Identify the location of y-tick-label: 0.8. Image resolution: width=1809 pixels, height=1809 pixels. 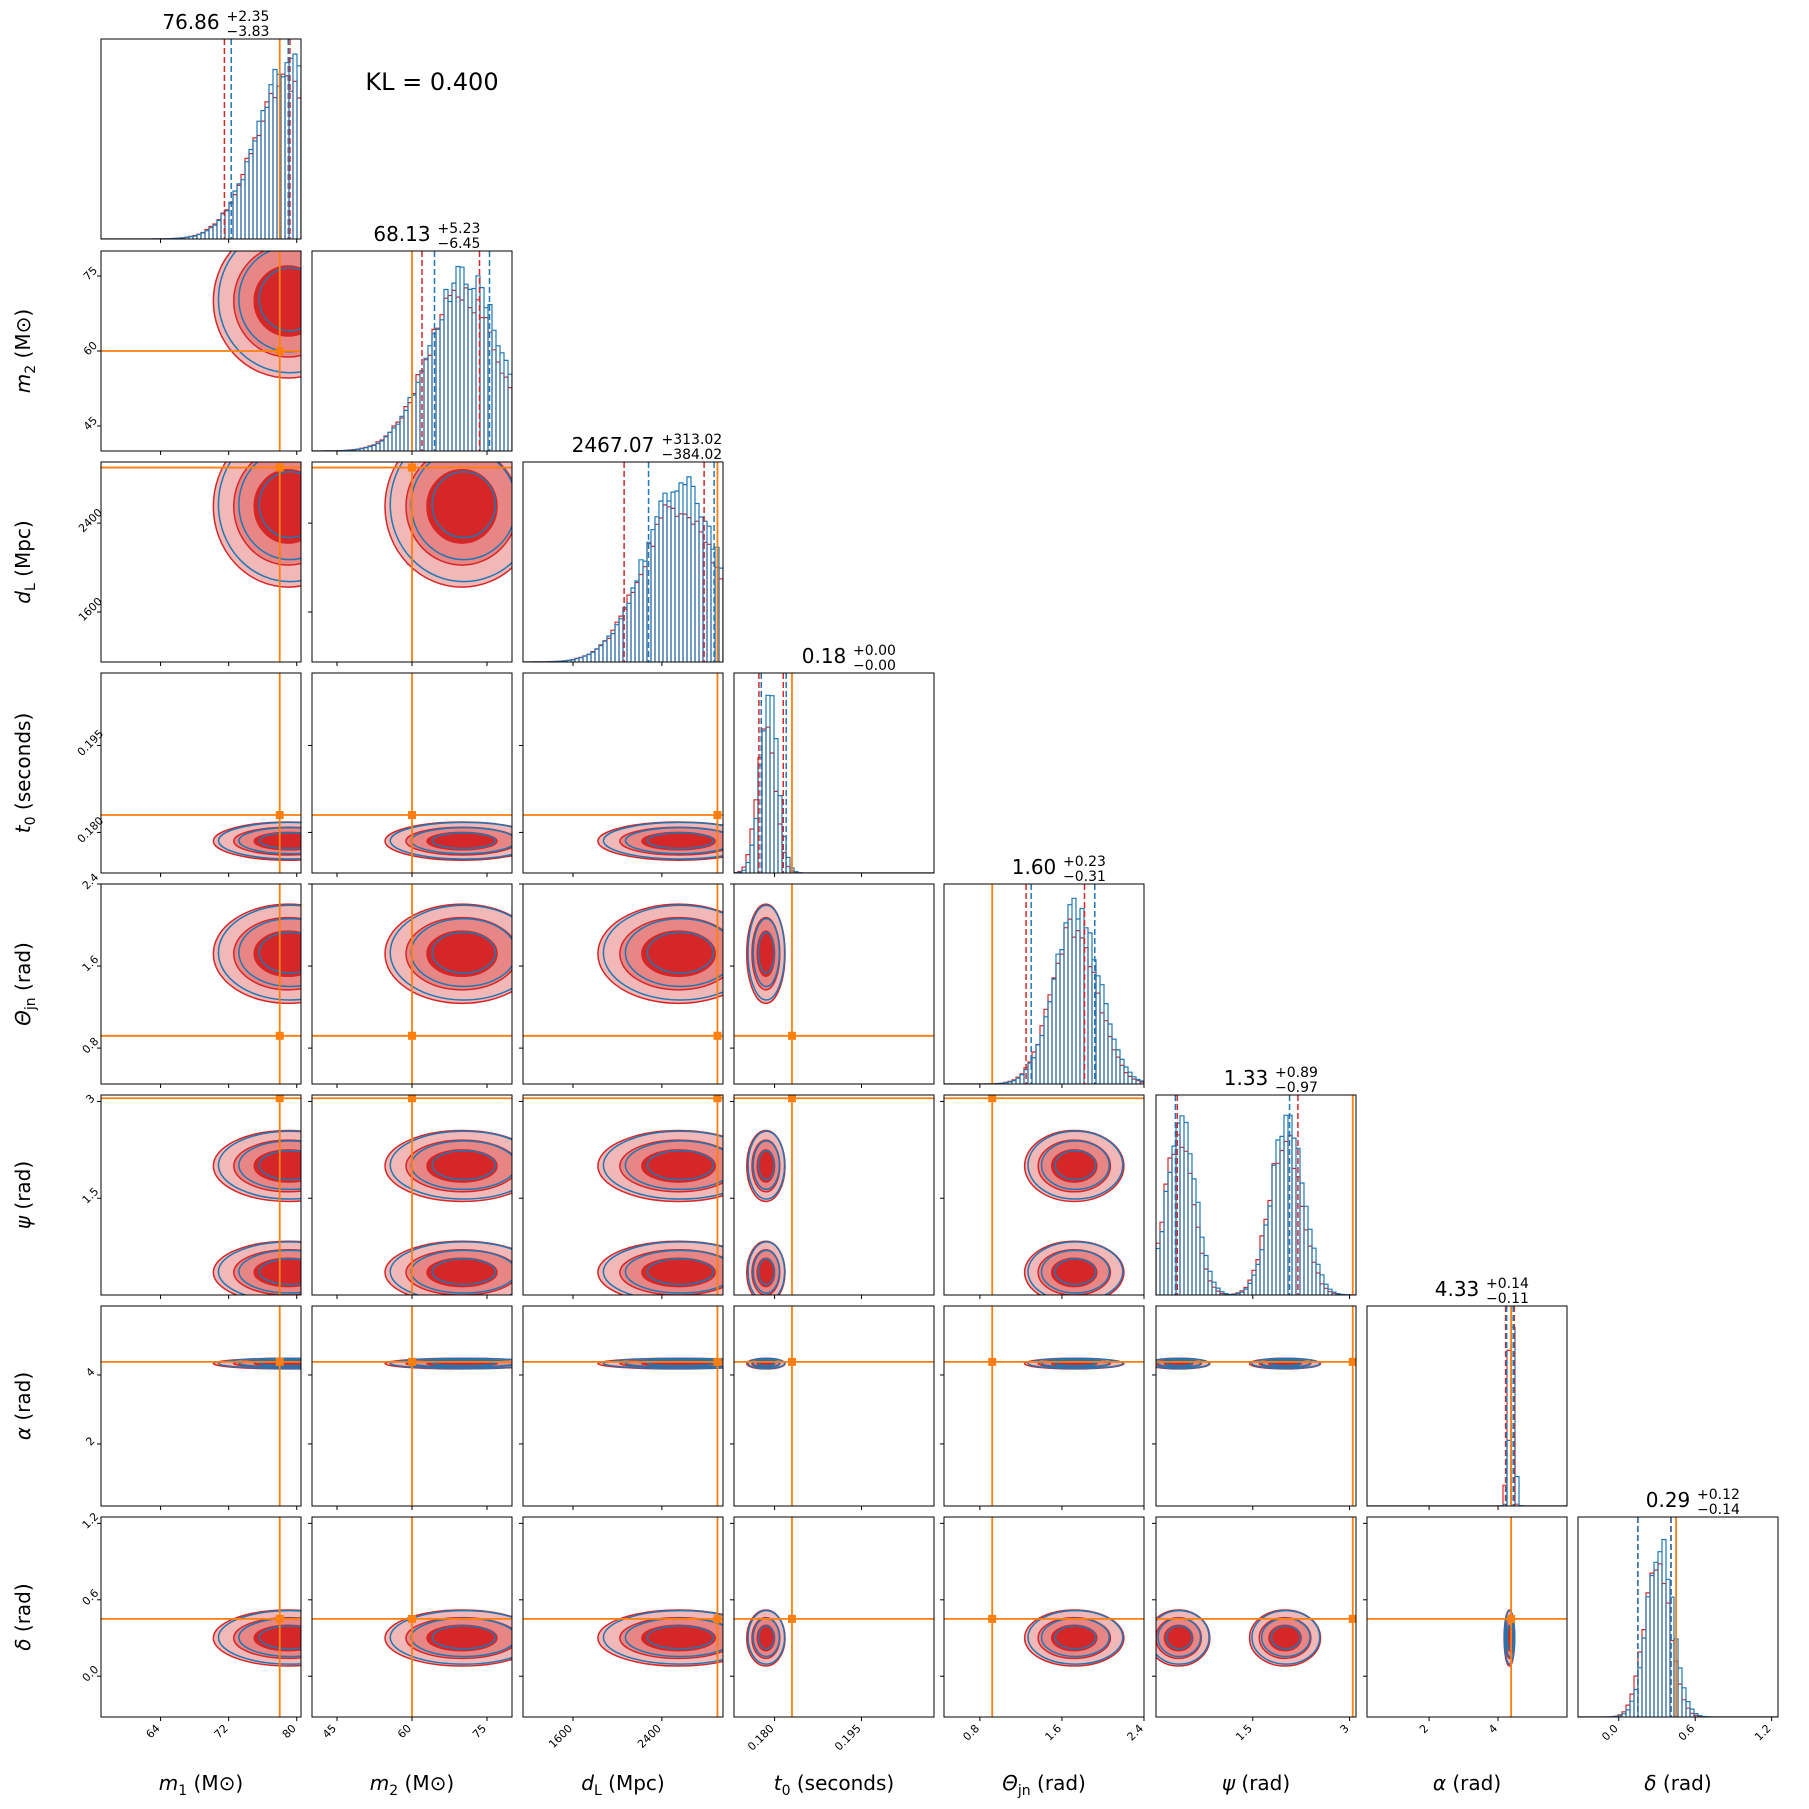
(91, 1046).